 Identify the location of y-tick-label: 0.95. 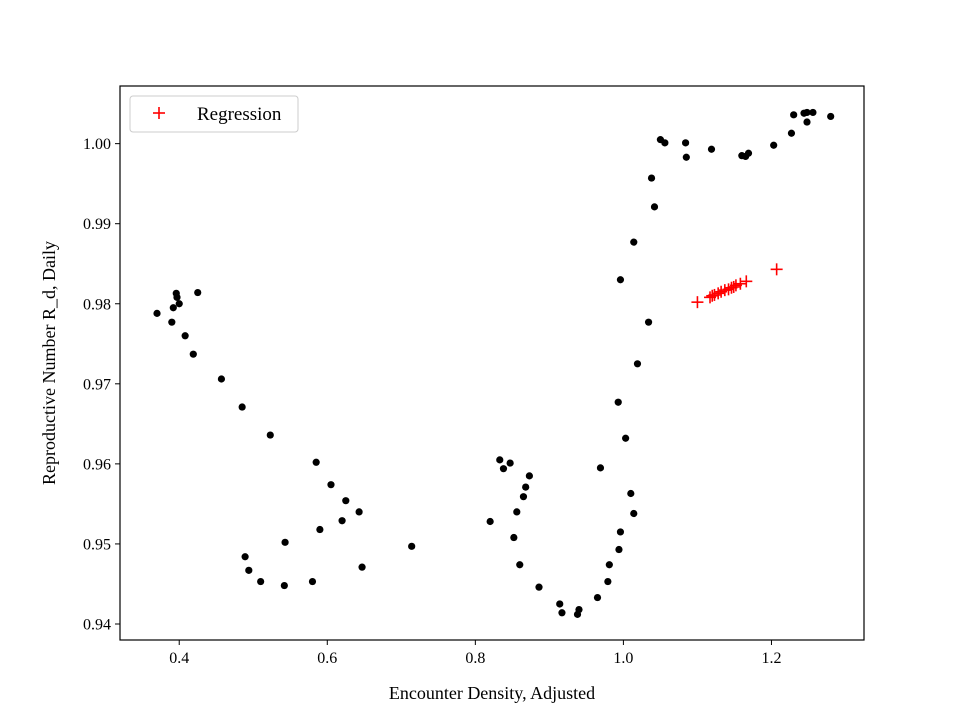
(97, 544).